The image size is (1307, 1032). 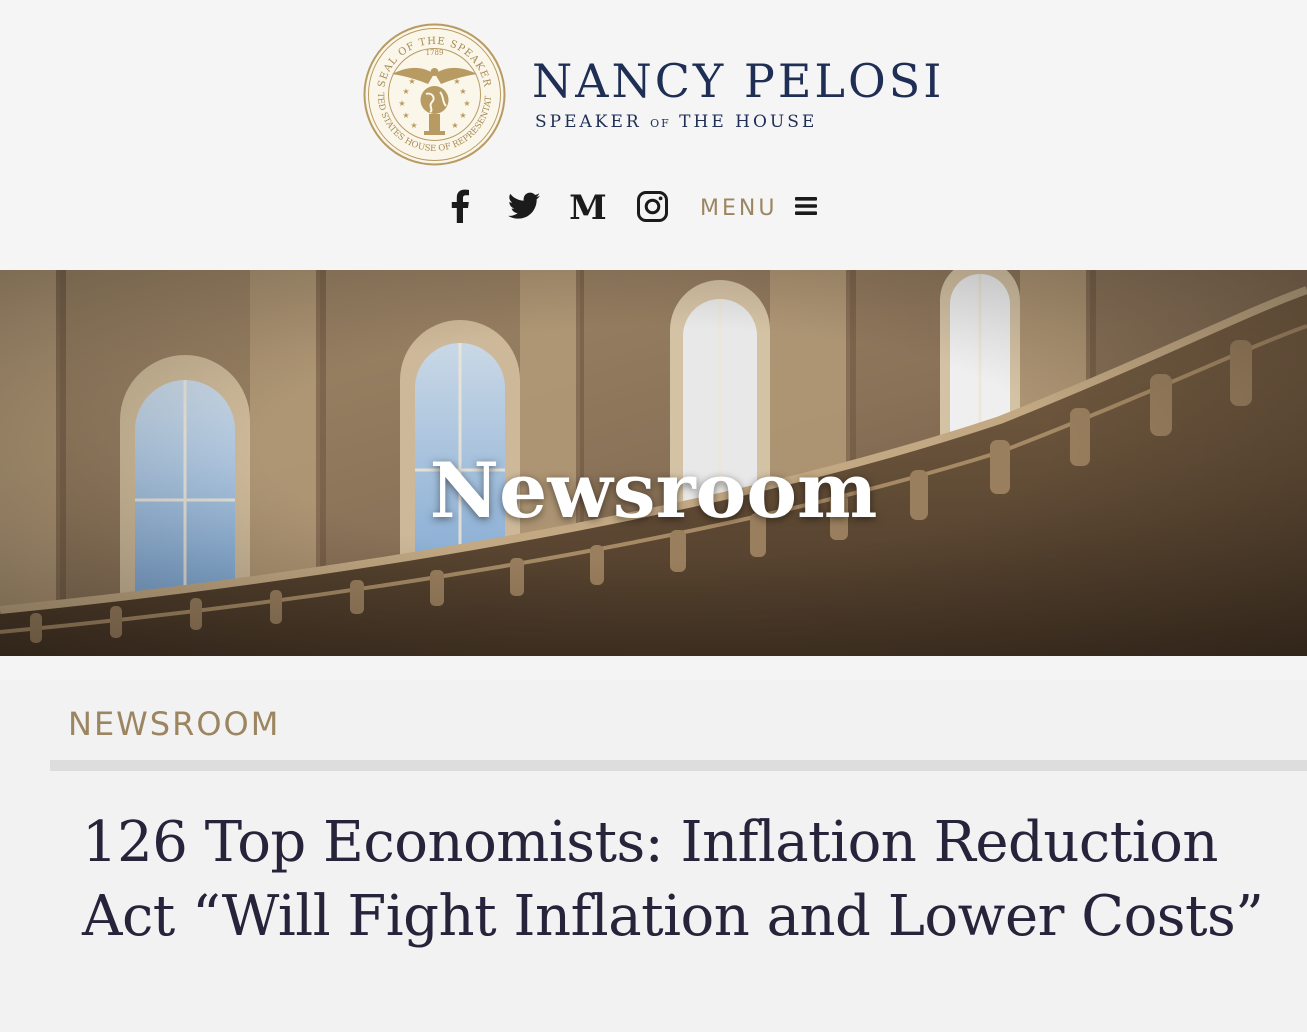 I want to click on facebook-link, so click(x=460, y=206).